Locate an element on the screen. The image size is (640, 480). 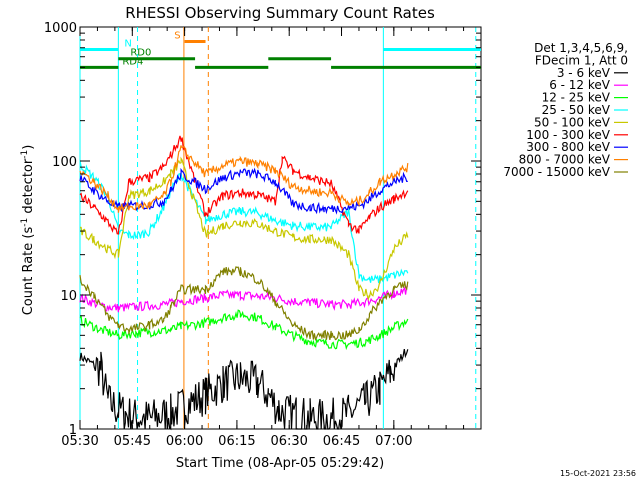
annotation-label-rd0: RD0 is located at coordinates (140, 53).